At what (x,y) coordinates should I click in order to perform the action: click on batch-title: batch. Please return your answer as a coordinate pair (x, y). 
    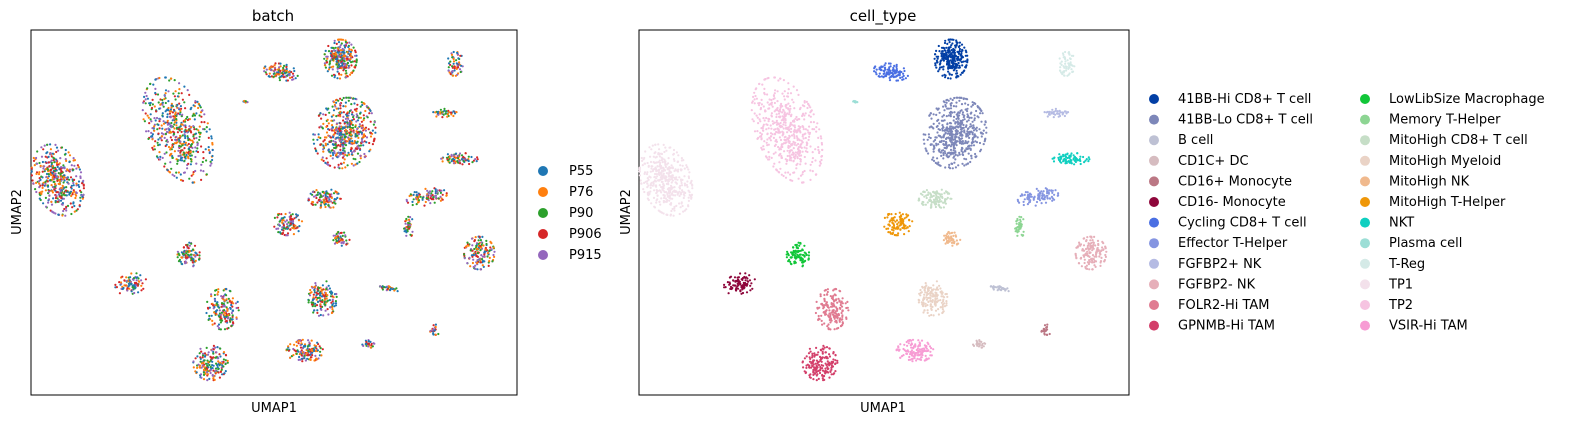
    Looking at the image, I should click on (273, 16).